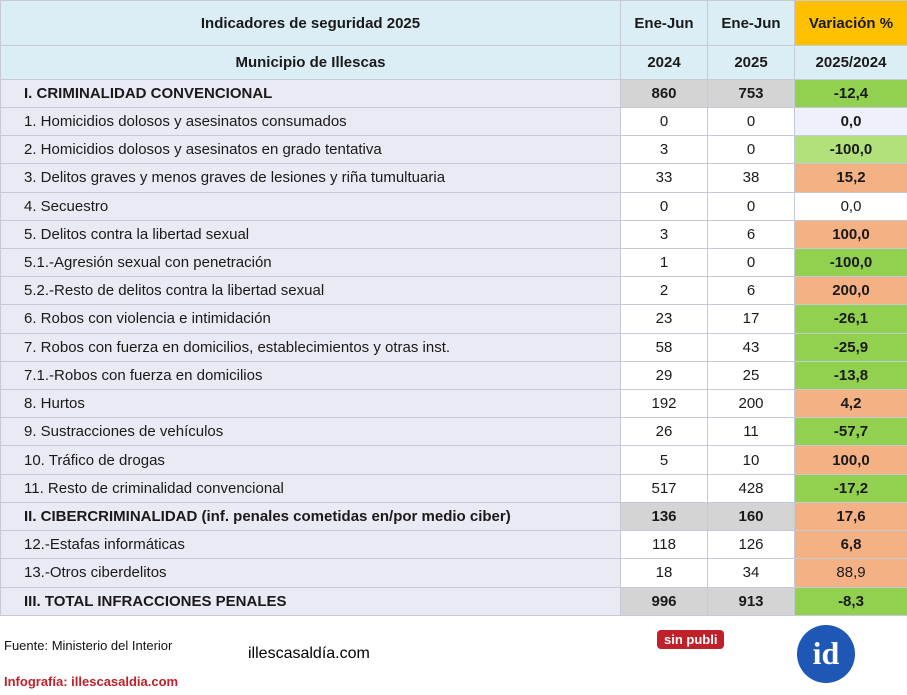  What do you see at coordinates (310, 262) in the screenshot?
I see `row-label: 5.1.-Agresión sexual con penetración` at bounding box center [310, 262].